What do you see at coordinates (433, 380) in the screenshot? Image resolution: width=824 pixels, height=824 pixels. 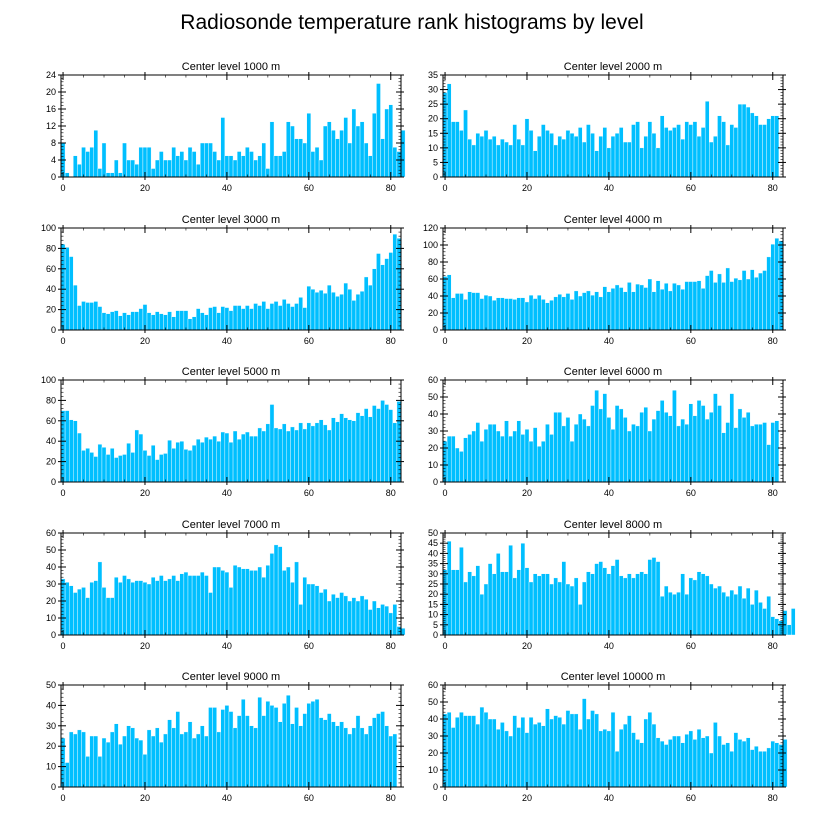 I see `y-tick-label: 60` at bounding box center [433, 380].